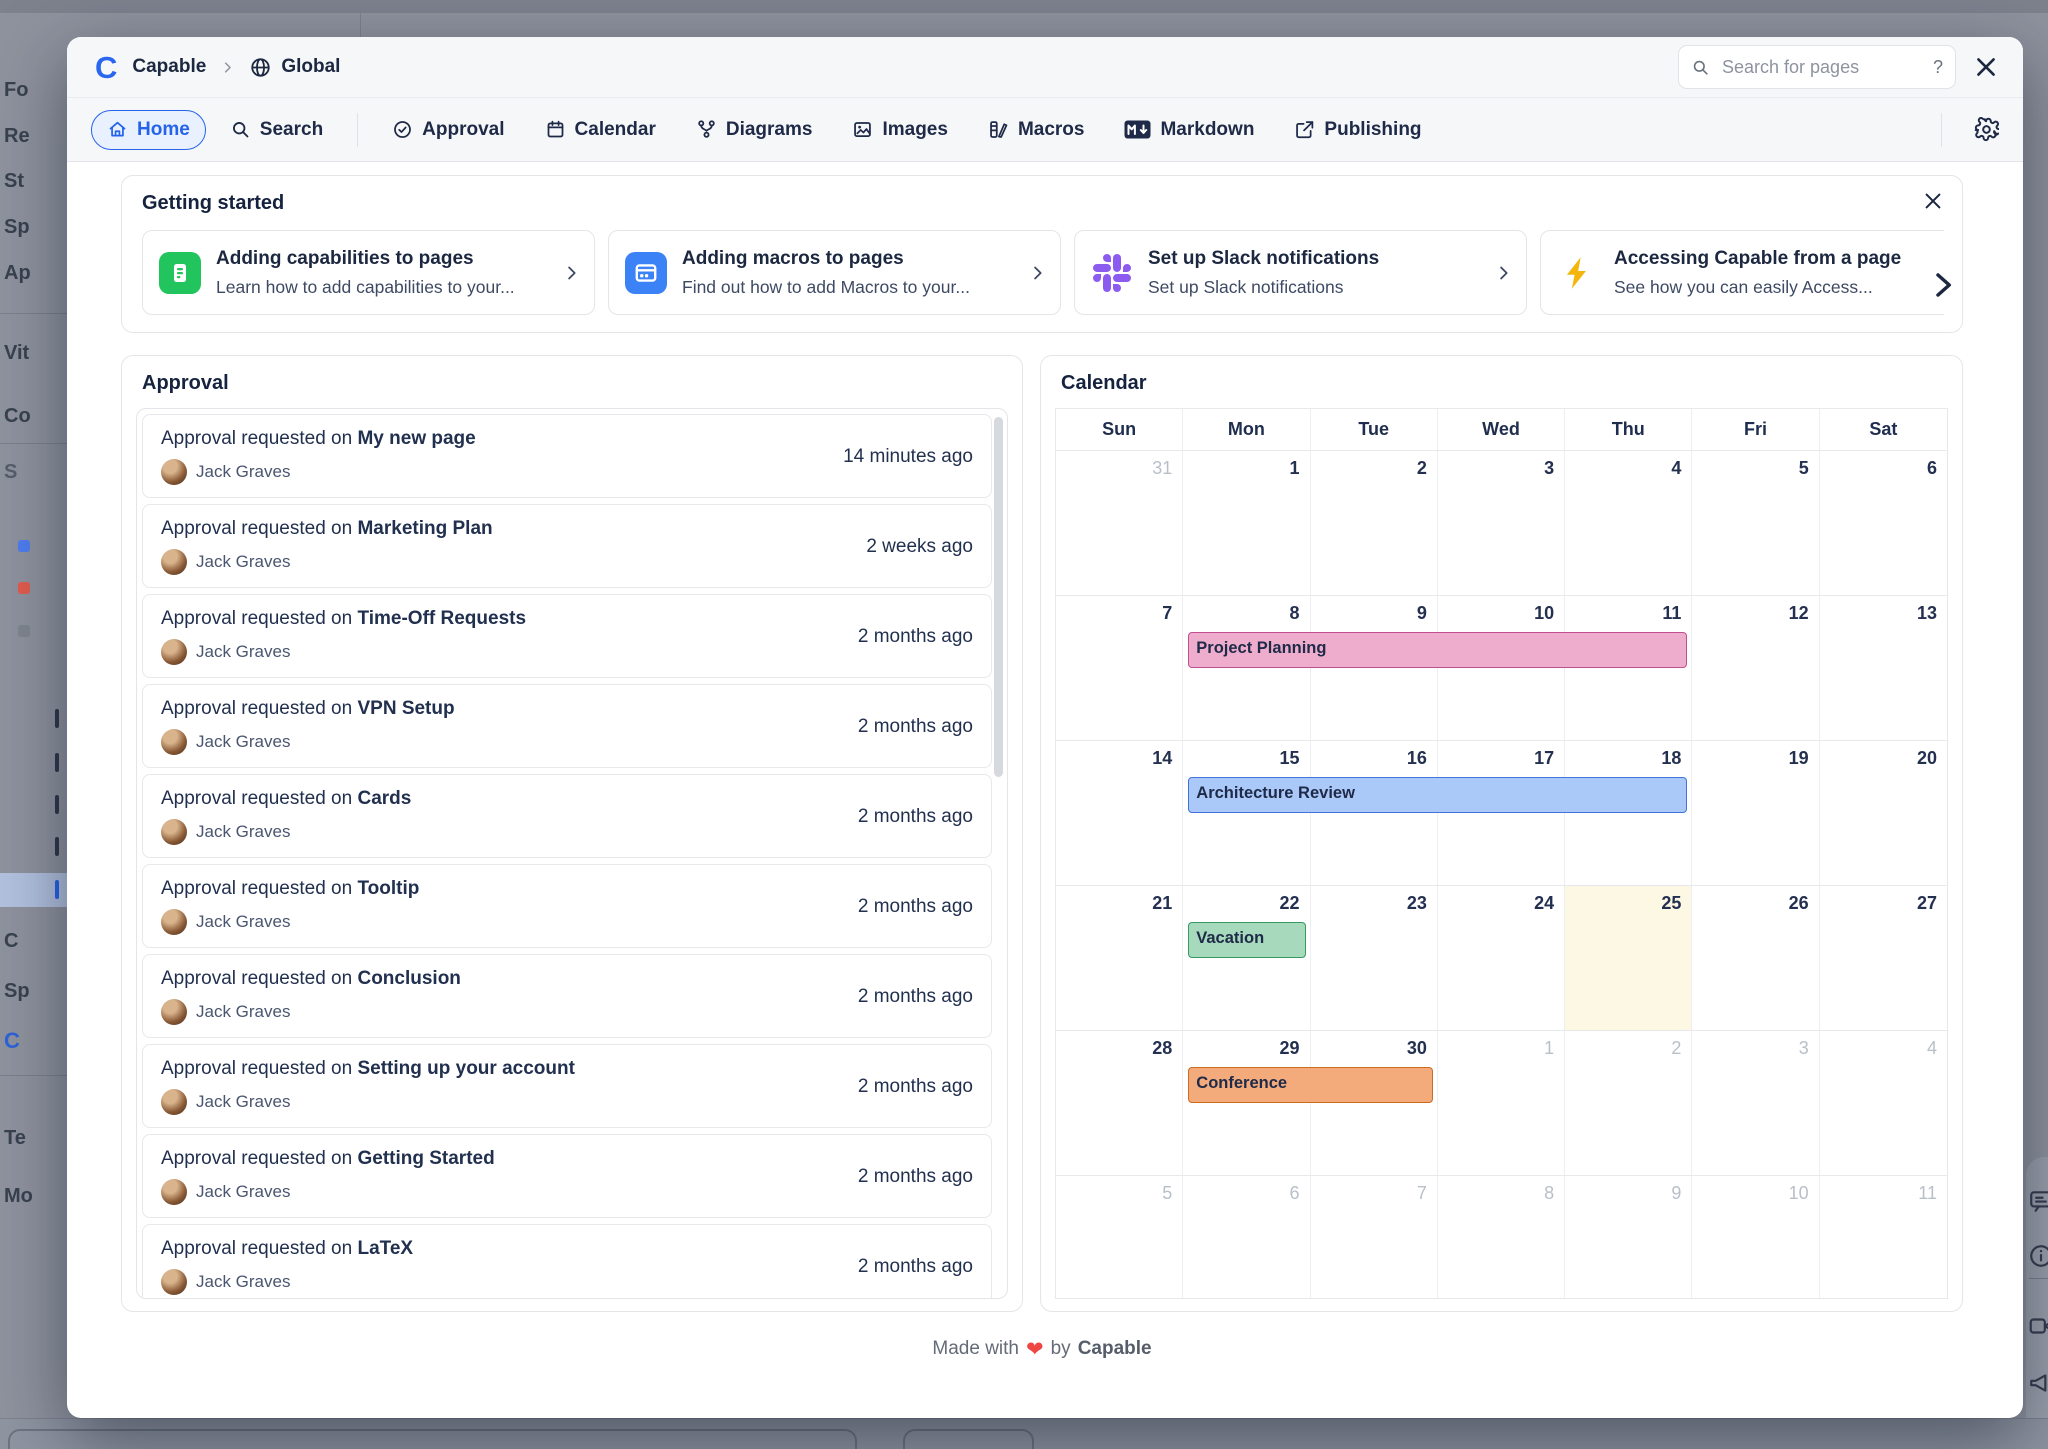 This screenshot has height=1449, width=2048. I want to click on calendar-cell: 18, so click(1629, 813).